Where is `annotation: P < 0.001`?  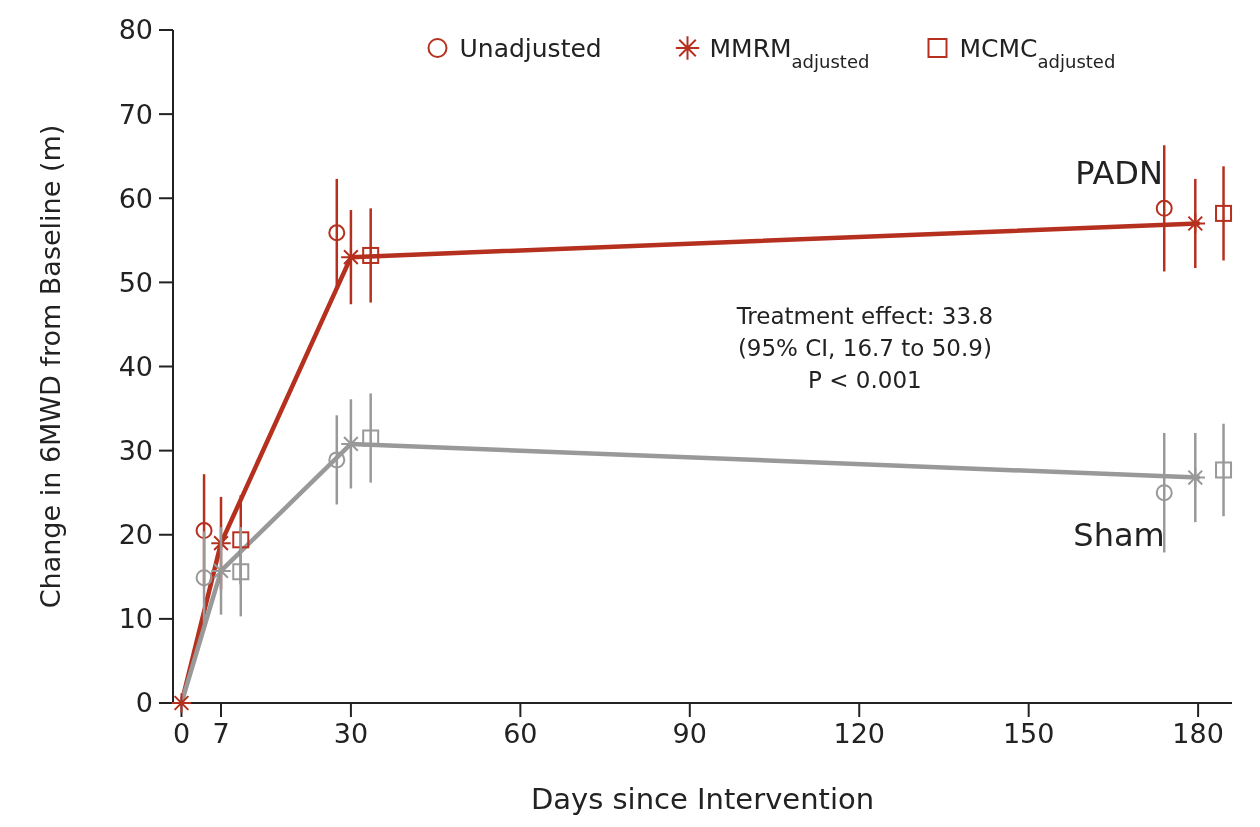
annotation: P < 0.001 is located at coordinates (865, 380).